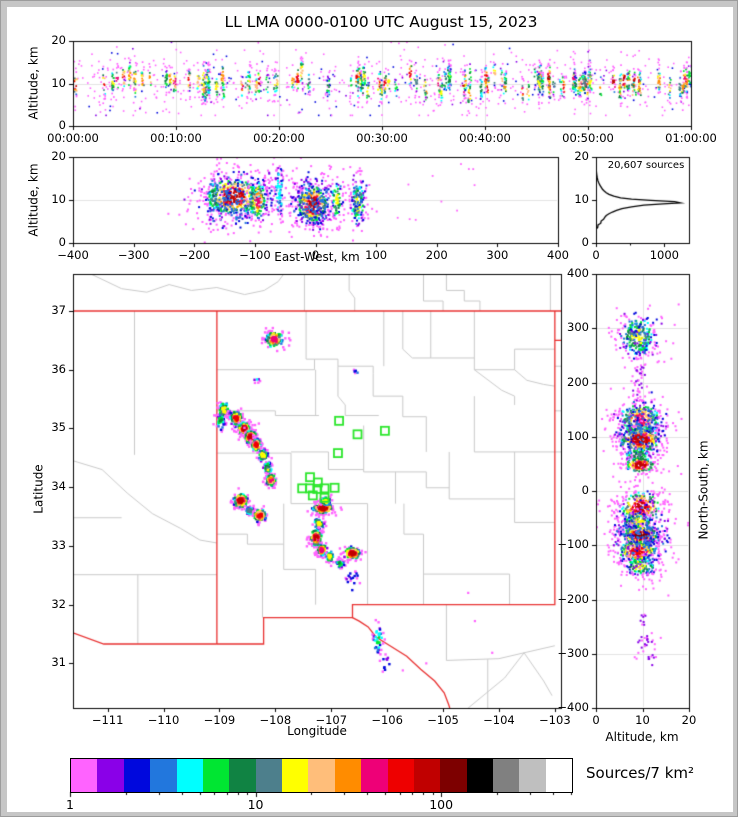 Image resolution: width=738 pixels, height=817 pixels. Describe the element at coordinates (642, 720) in the screenshot. I see `ns-altitude-tick-label: 10` at that location.